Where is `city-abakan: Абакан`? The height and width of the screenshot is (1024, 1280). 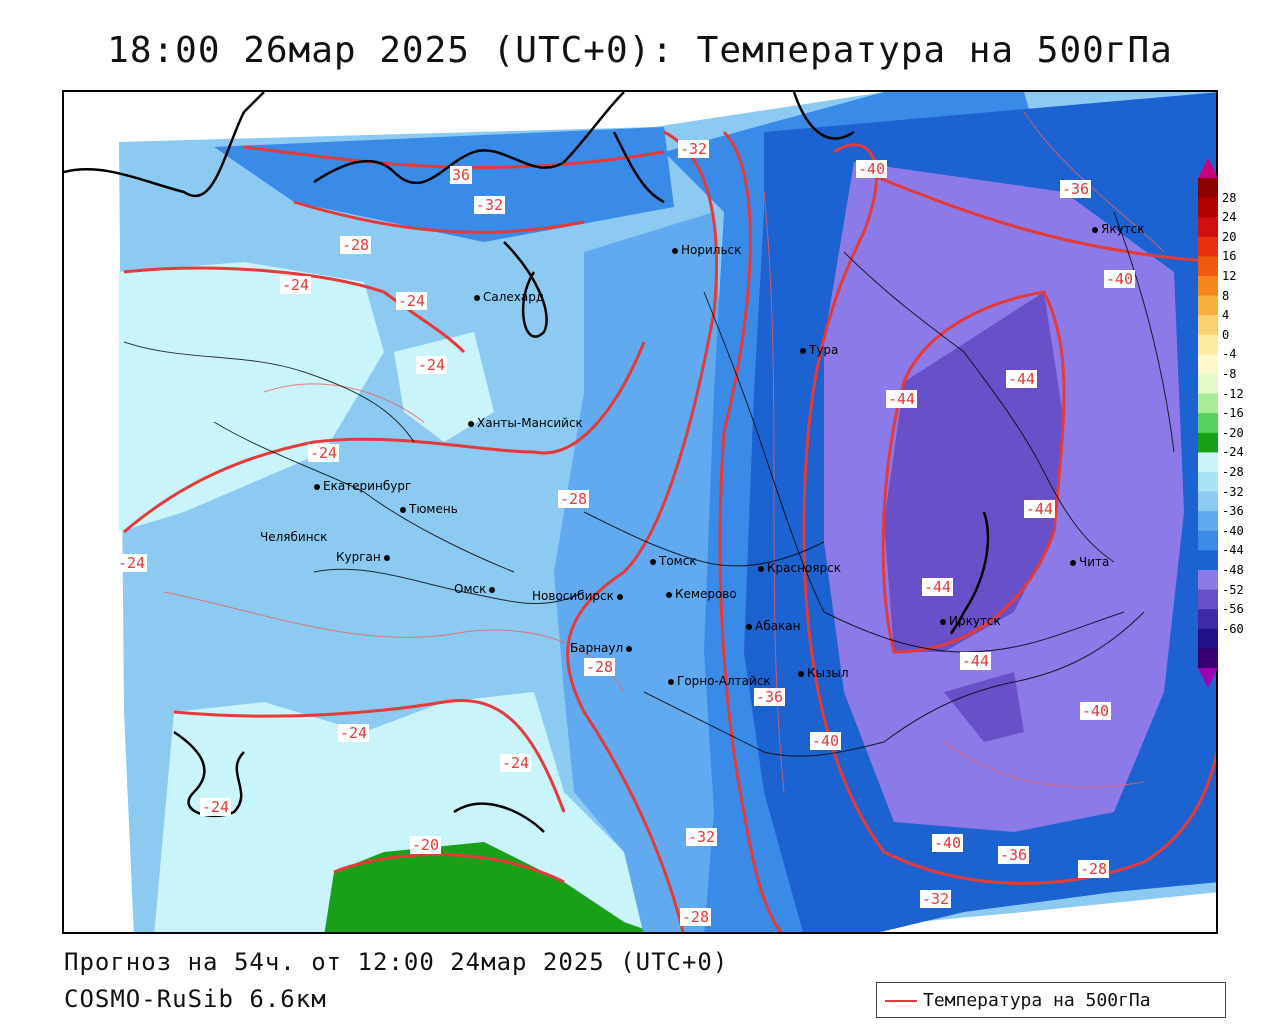
city-abakan: Абакан is located at coordinates (773, 626).